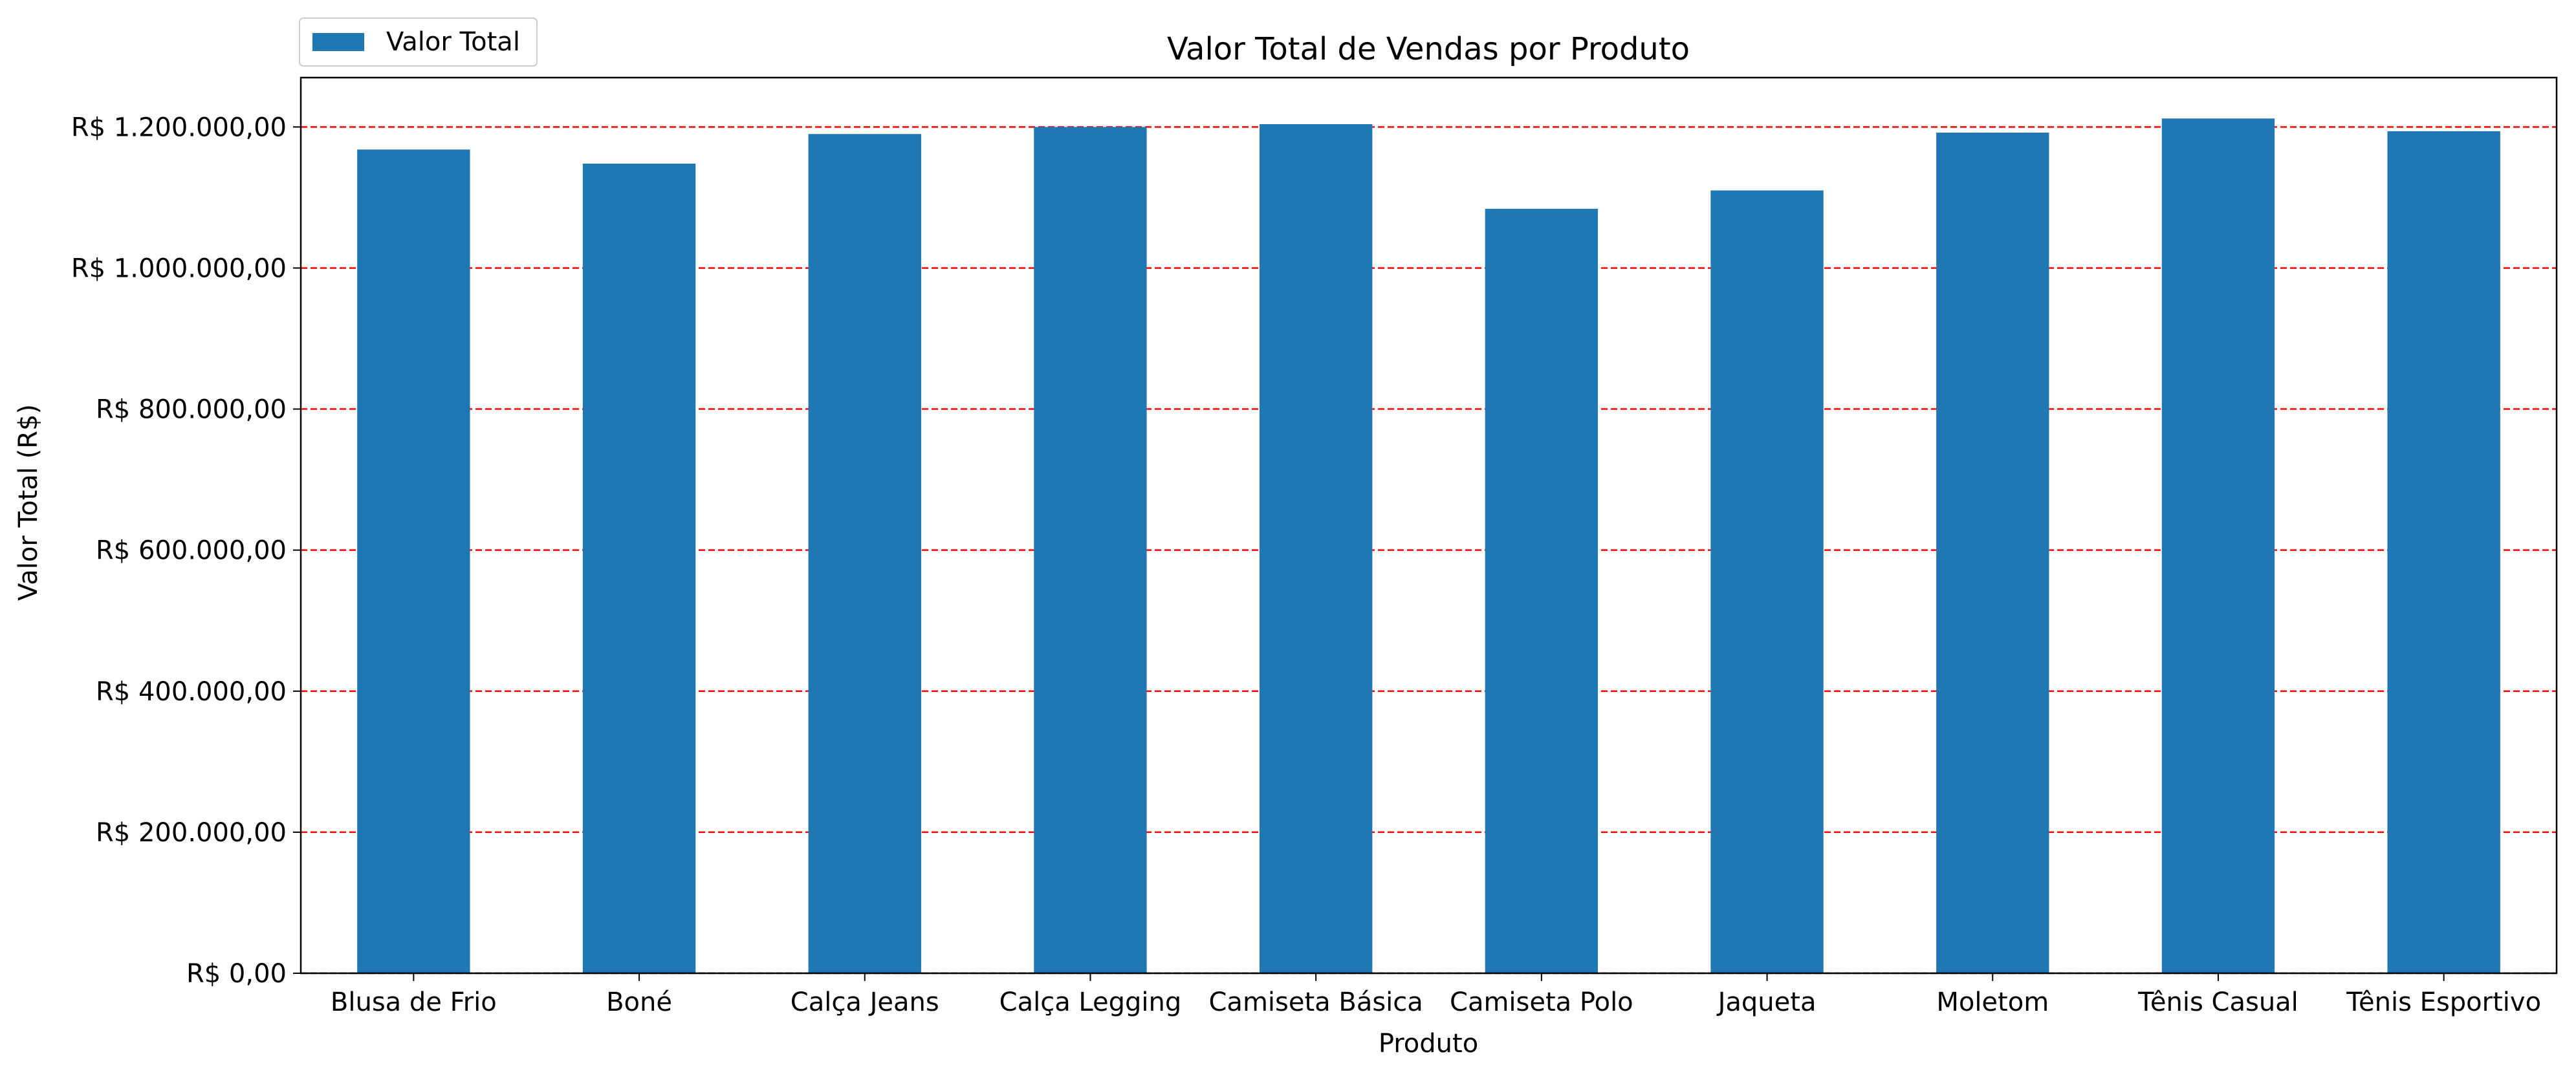 Image resolution: width=2576 pixels, height=1078 pixels. I want to click on y-tick-label: R$ 200.000,00, so click(191, 833).